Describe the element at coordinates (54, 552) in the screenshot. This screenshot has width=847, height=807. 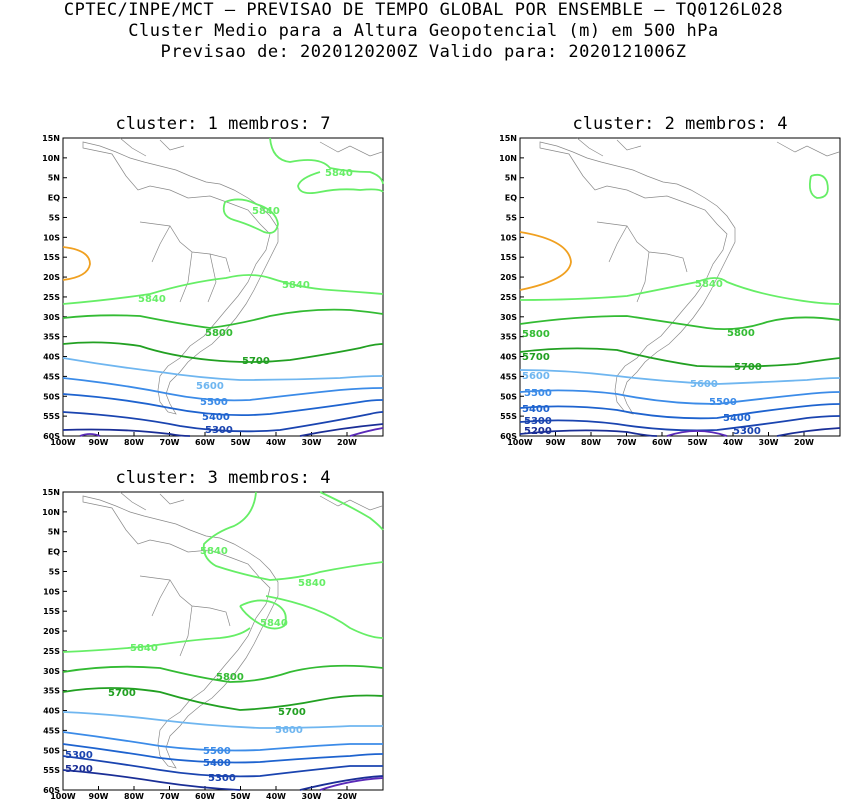
I see `lat-tick-label: EQ` at that location.